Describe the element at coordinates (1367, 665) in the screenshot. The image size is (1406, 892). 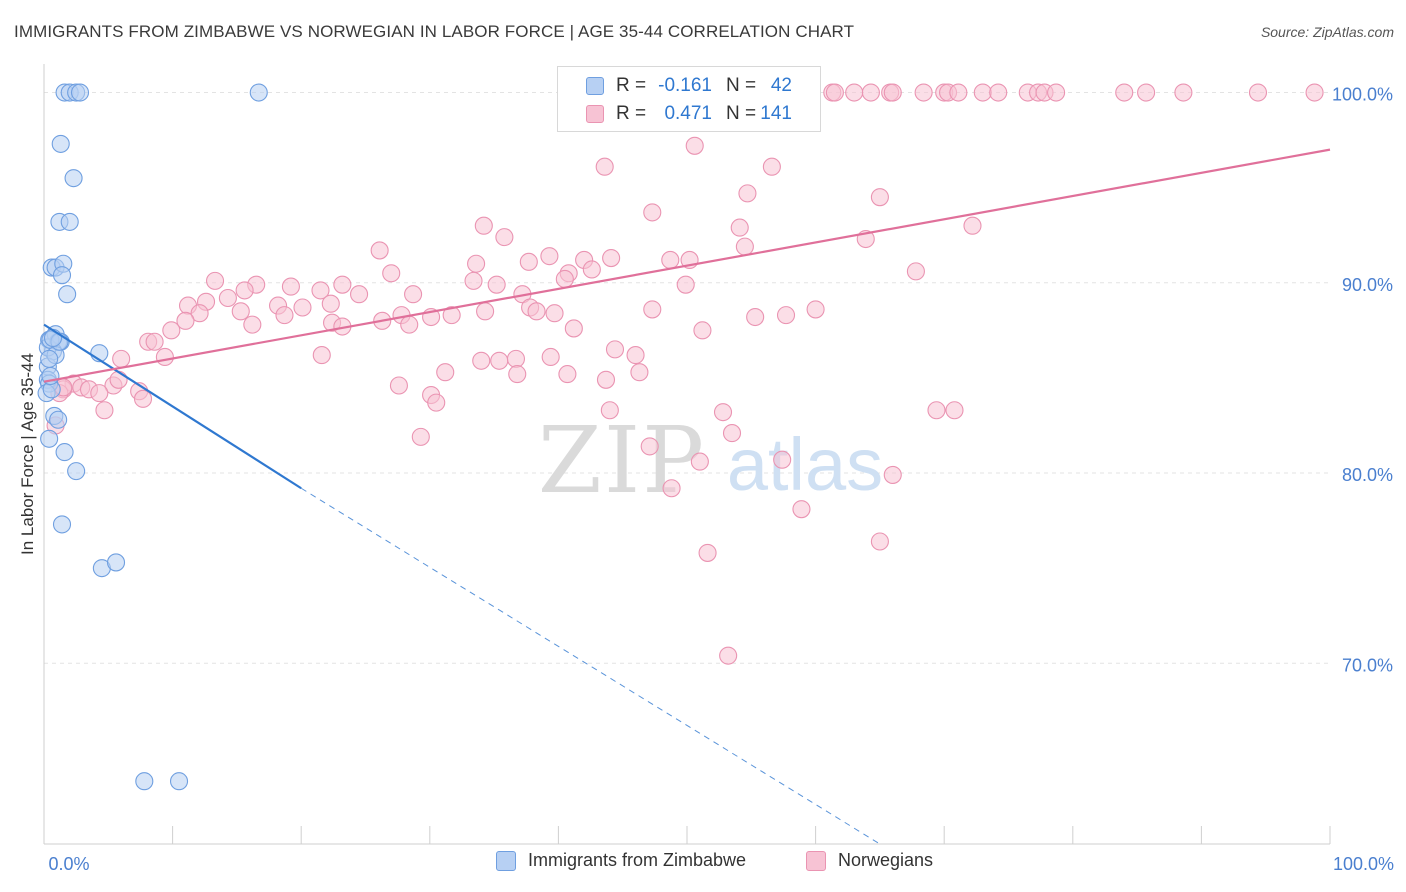
I see `y-tick-label: 70.0%` at that location.